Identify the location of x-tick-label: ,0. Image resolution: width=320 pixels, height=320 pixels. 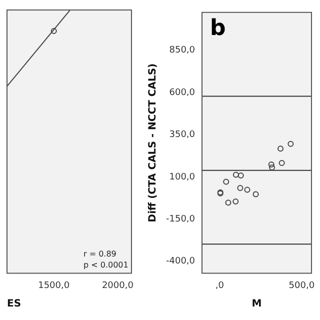
(219, 285).